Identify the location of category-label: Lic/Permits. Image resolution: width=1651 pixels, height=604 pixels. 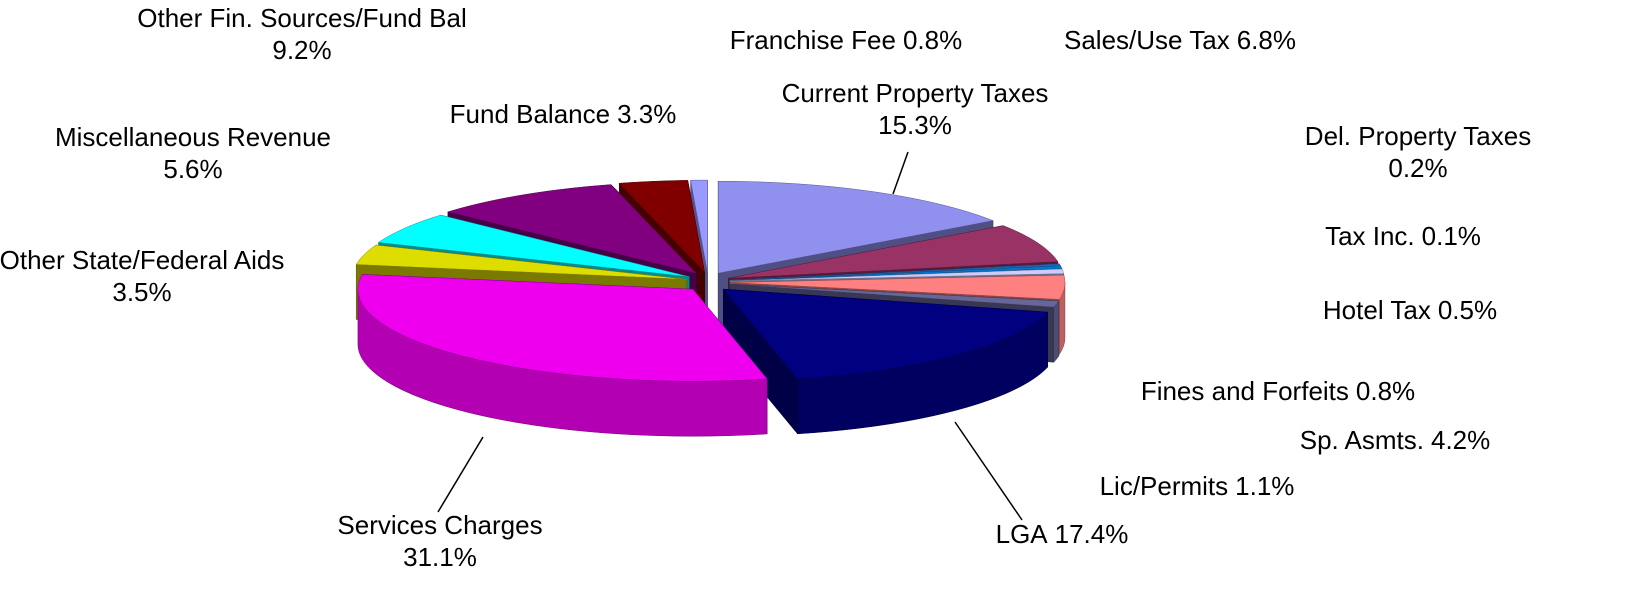
(1164, 486).